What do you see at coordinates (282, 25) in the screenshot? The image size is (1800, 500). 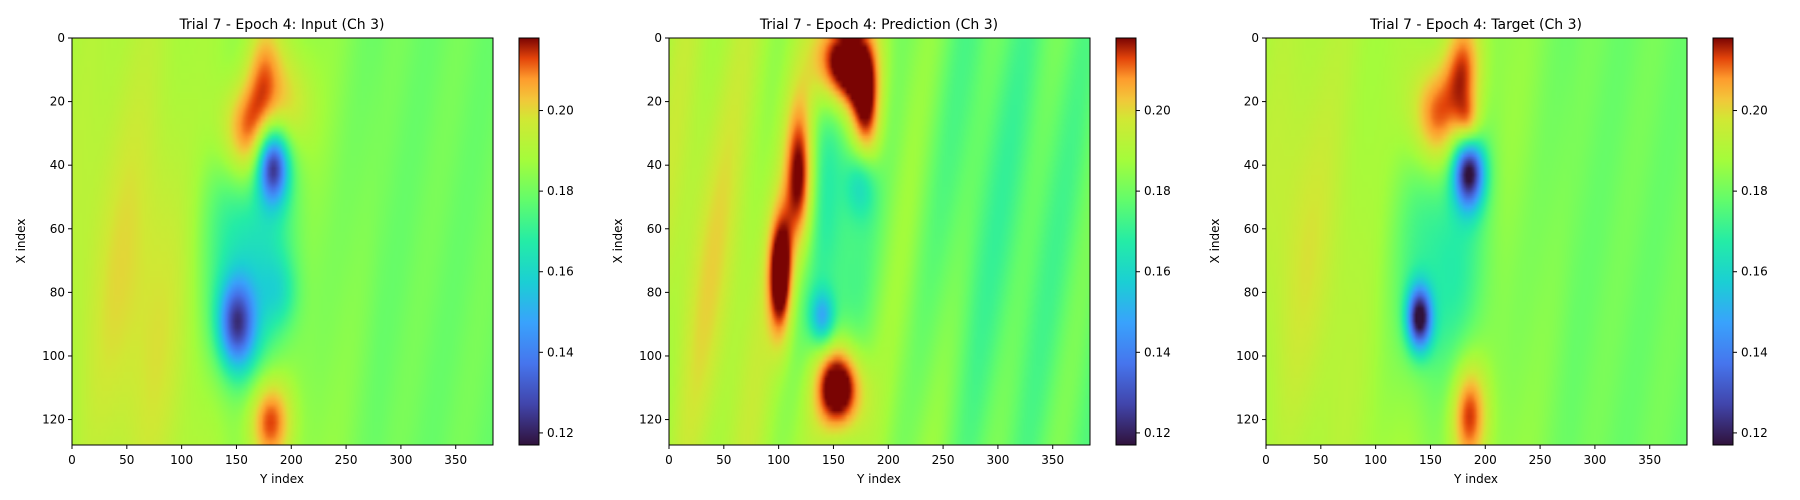 I see `panel-title: Trial 7 - Epoch 4: Input (Ch 3)` at bounding box center [282, 25].